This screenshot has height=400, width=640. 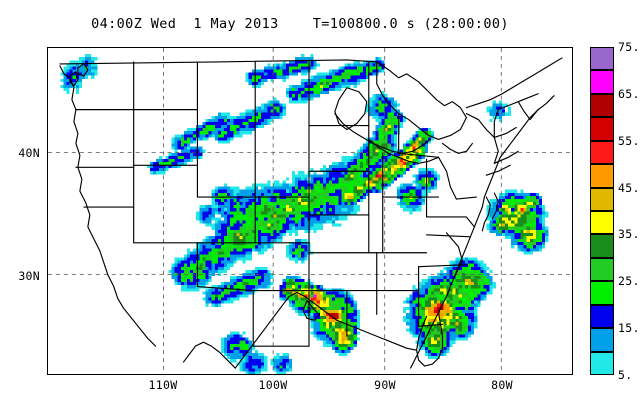 I want to click on x-tick-label-80w: 80W, so click(x=502, y=385).